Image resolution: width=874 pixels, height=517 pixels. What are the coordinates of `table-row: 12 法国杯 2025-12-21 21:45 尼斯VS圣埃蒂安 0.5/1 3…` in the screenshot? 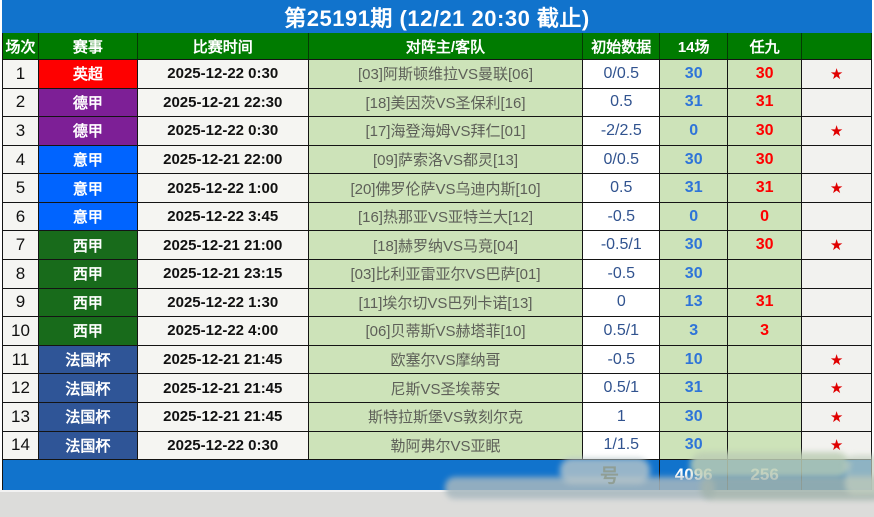 It's located at (437, 388).